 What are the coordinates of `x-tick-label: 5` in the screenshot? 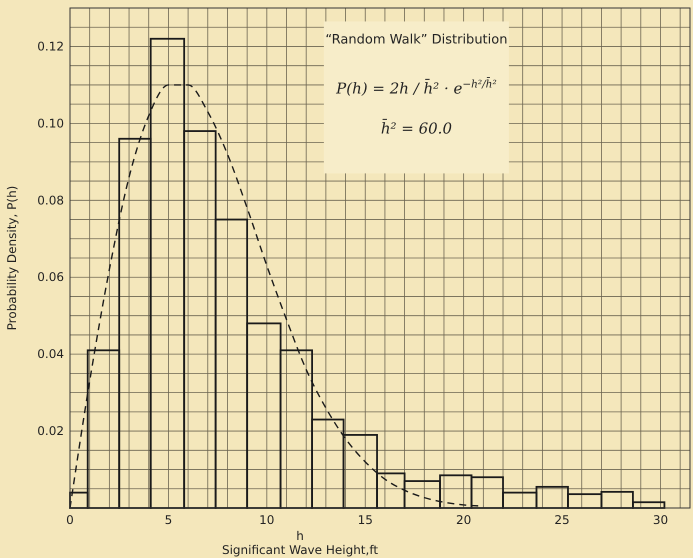 It's located at (168, 520).